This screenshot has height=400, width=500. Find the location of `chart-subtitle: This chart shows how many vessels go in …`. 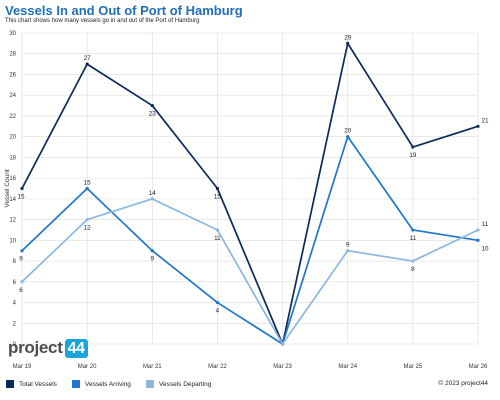

chart-subtitle: This chart shows how many vessels go in … is located at coordinates (102, 21).